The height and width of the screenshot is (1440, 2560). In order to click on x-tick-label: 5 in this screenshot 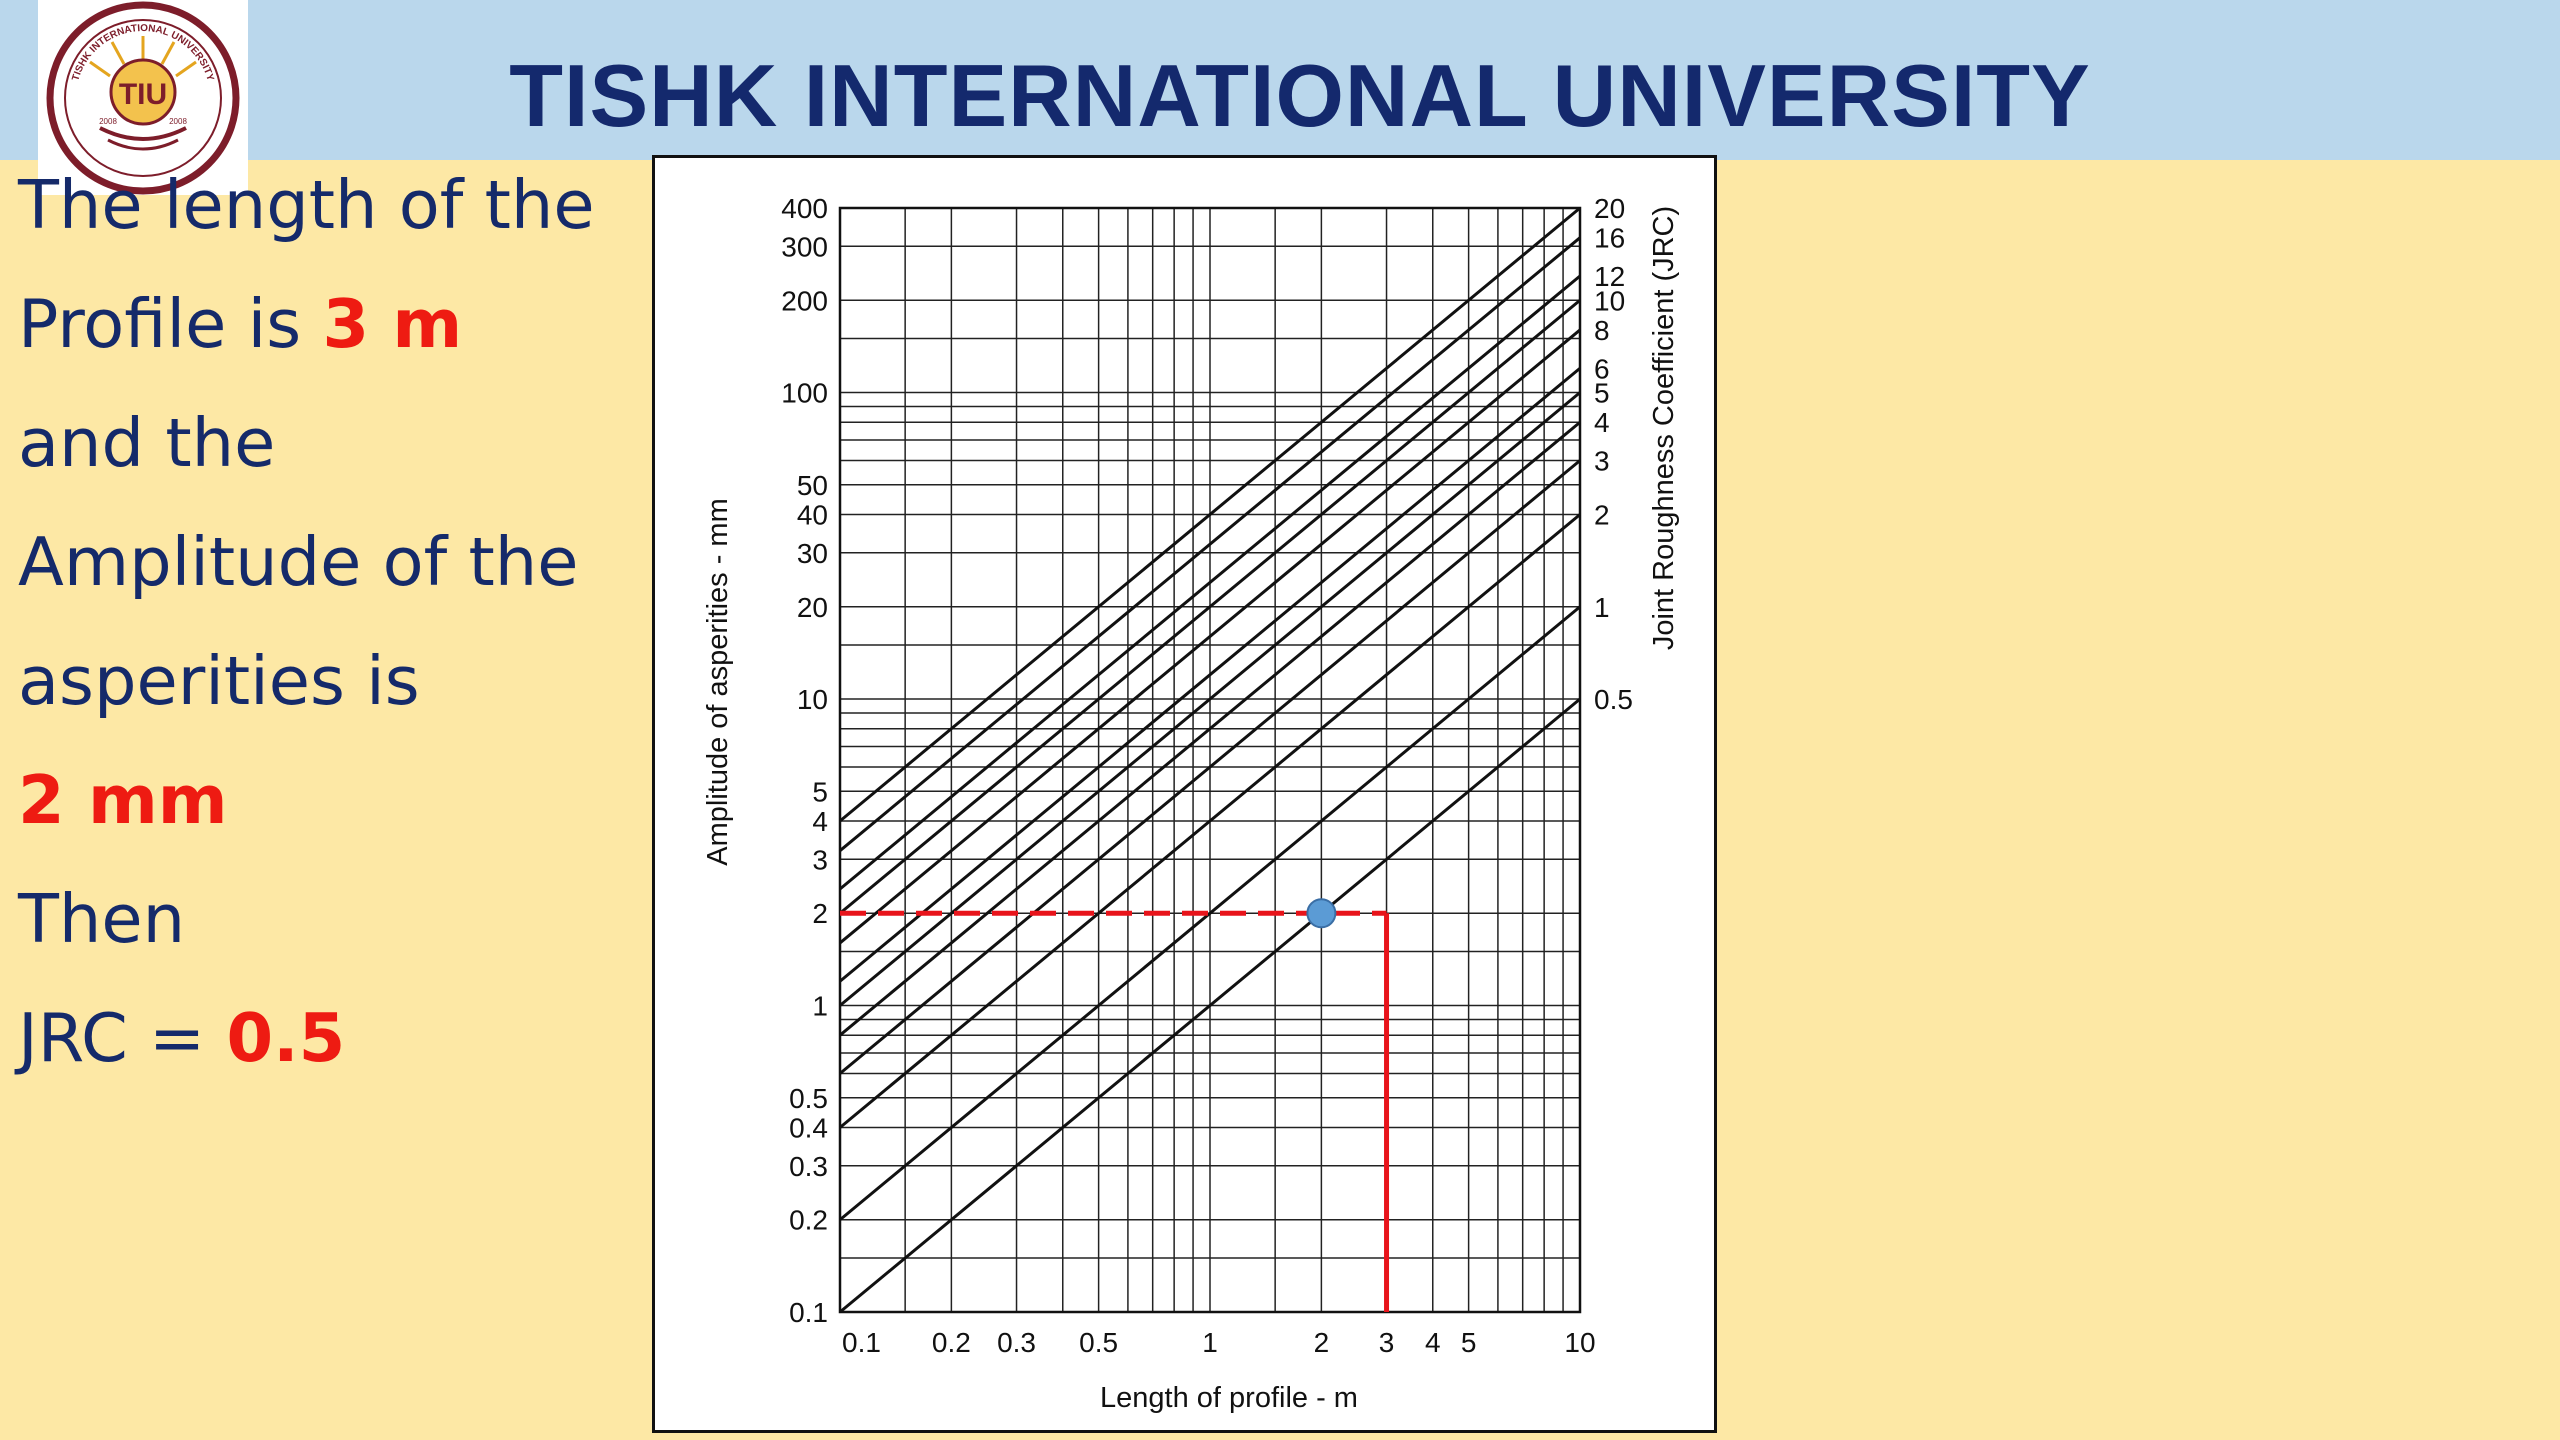, I will do `click(1469, 1342)`.